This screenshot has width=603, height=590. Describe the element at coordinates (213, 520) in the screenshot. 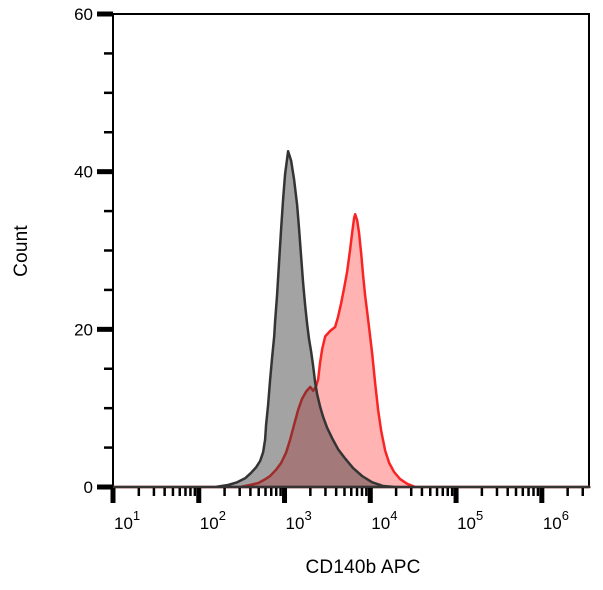

I see `x-tick-label: 10²` at that location.